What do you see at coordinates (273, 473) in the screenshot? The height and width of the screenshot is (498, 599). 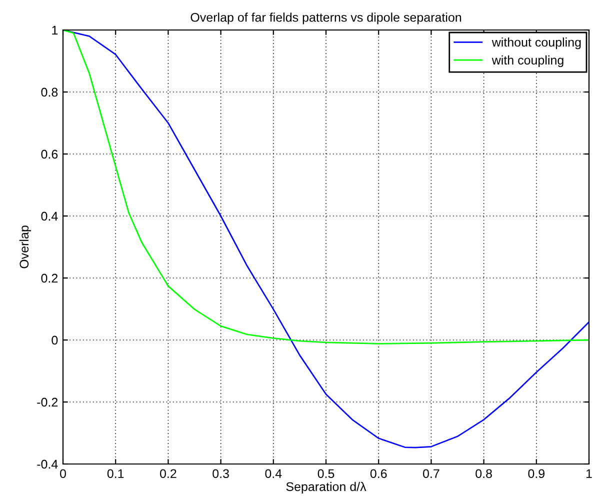 I see `x-tick-label: 0.4` at bounding box center [273, 473].